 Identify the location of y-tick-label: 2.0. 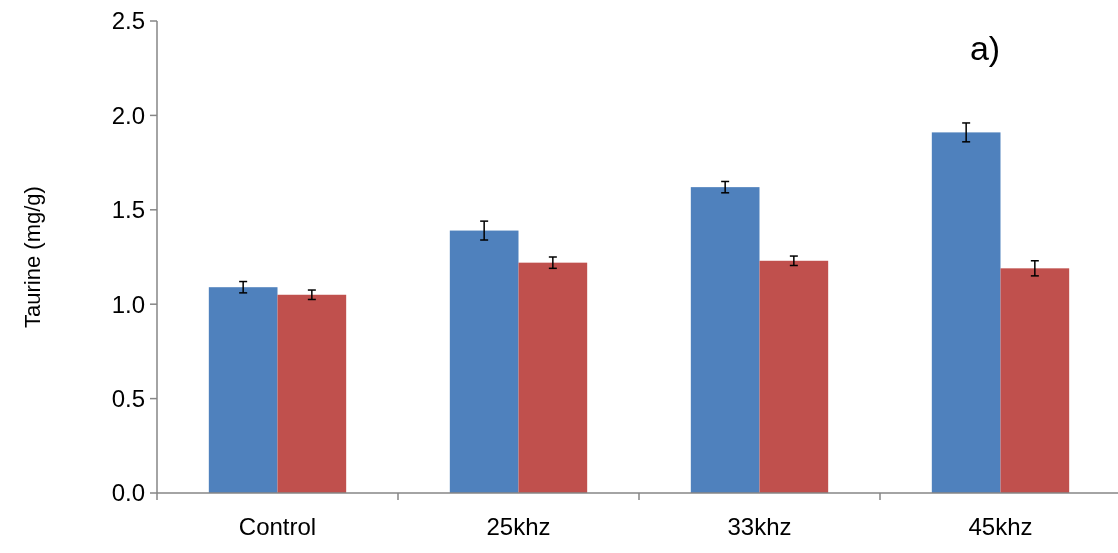
(128, 115).